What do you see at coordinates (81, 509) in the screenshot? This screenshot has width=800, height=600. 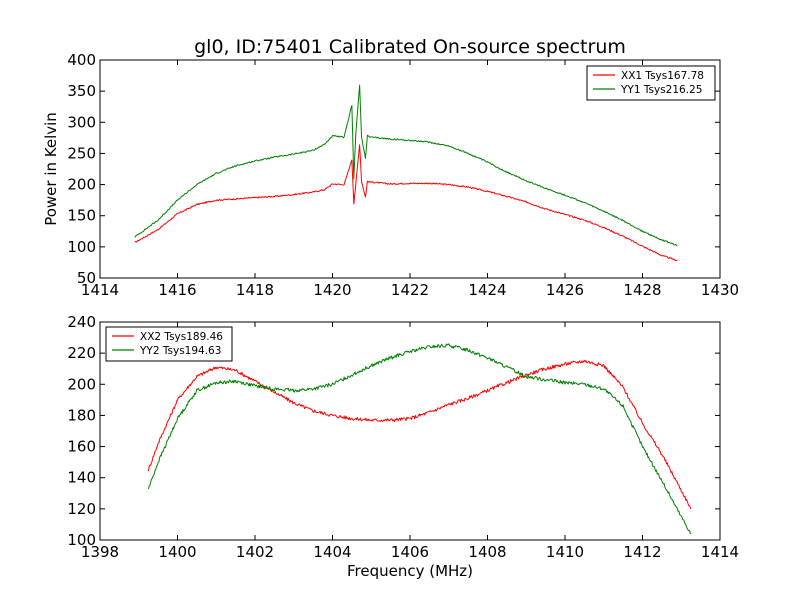 I see `y-tick-label: 120` at bounding box center [81, 509].